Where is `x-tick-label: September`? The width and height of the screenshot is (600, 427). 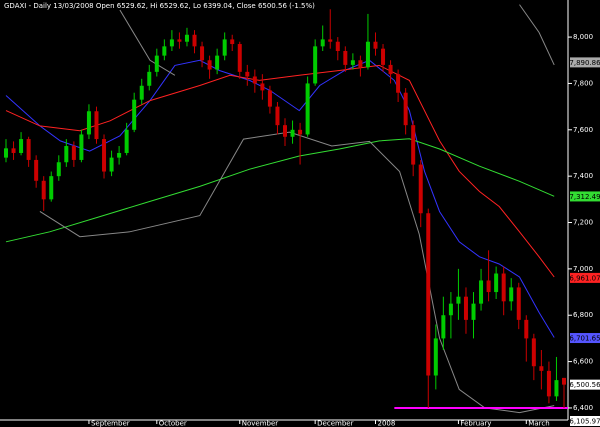 x-tick-label: September is located at coordinates (110, 423).